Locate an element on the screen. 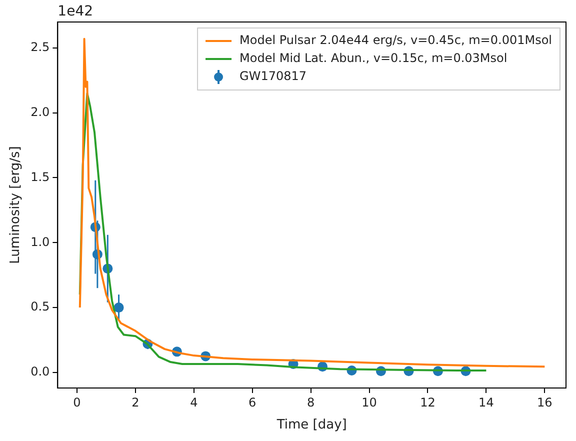 The height and width of the screenshot is (441, 576). y-tick-label: 2.0 is located at coordinates (40, 111).